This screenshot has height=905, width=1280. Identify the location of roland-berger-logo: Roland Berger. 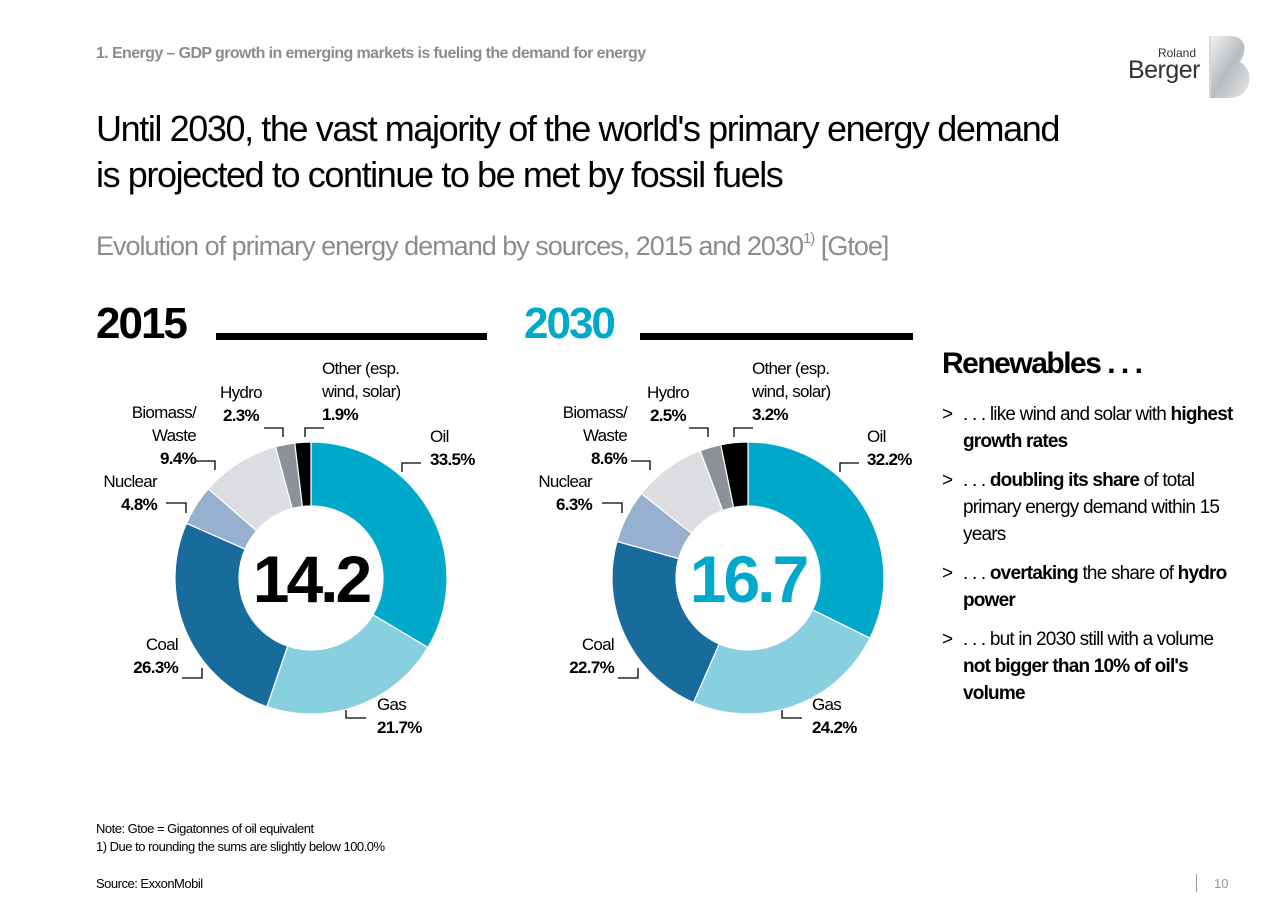
(1185, 67).